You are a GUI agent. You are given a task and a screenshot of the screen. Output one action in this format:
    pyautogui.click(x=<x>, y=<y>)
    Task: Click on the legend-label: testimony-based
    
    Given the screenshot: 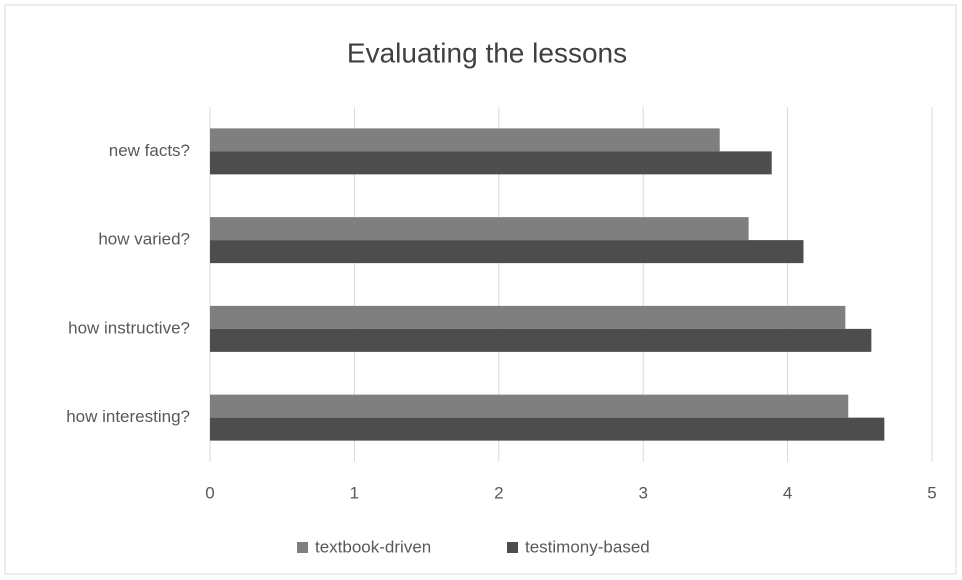 What is the action you would take?
    pyautogui.click(x=587, y=546)
    